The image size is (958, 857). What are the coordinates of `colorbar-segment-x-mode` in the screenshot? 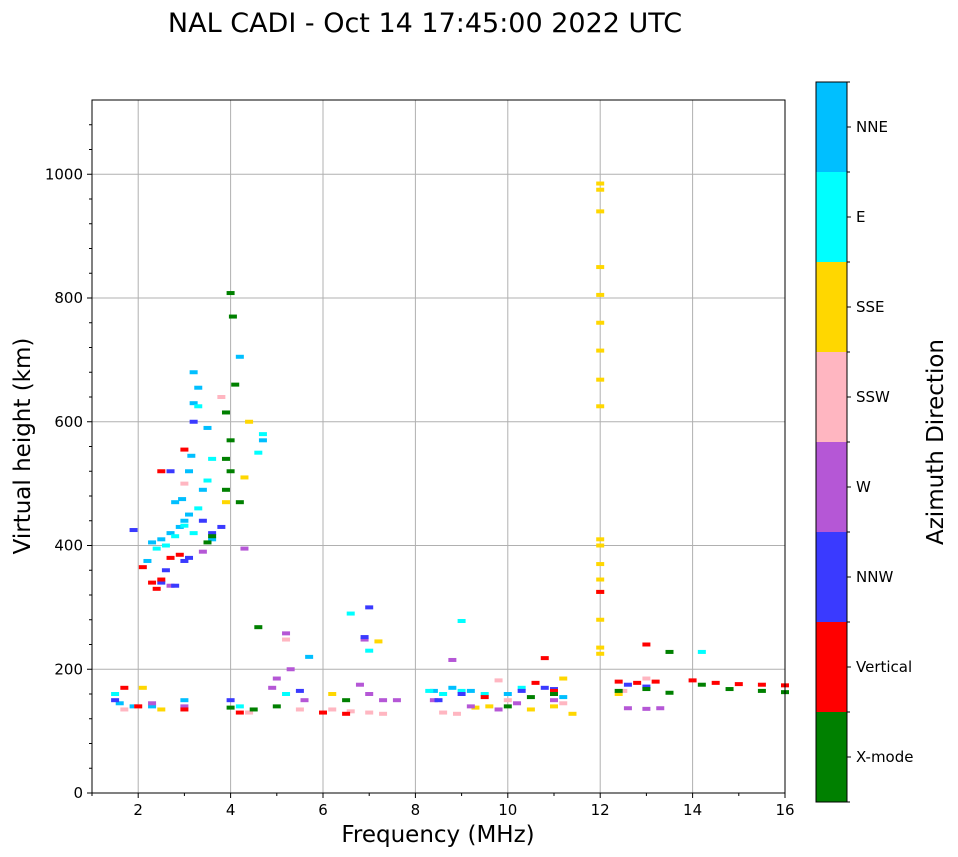 It's located at (831, 757).